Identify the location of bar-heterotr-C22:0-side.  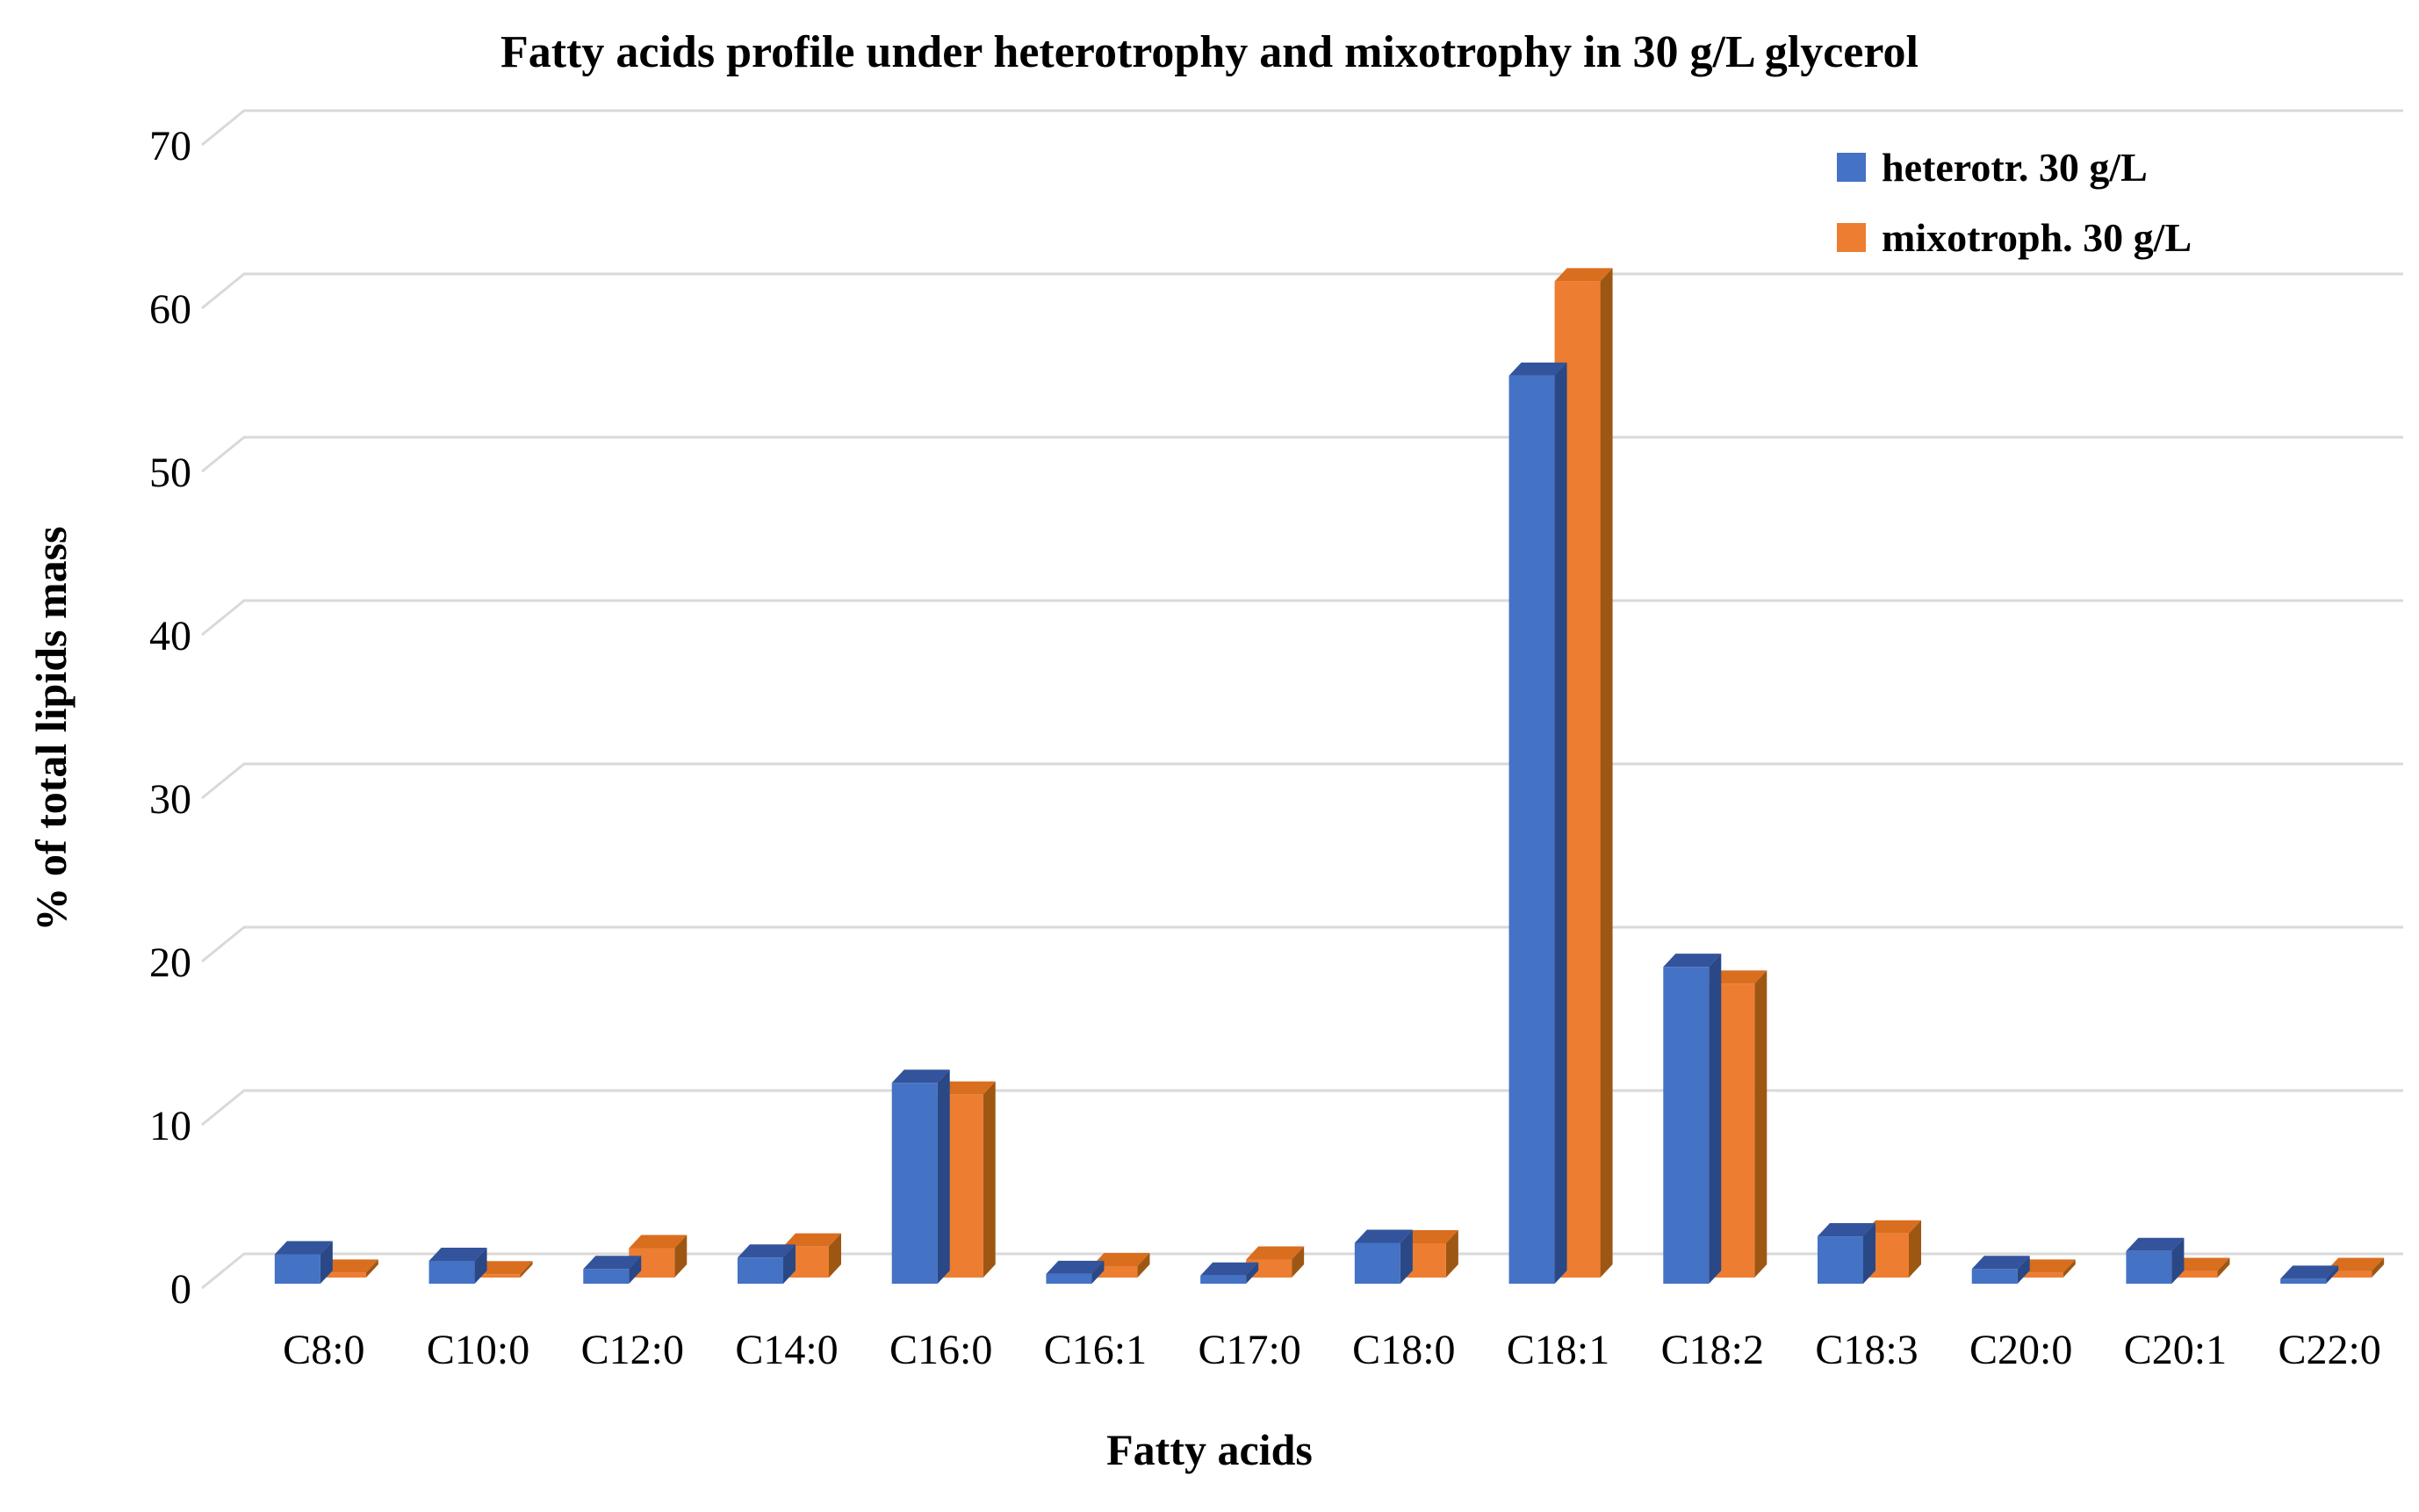
(2332, 1274).